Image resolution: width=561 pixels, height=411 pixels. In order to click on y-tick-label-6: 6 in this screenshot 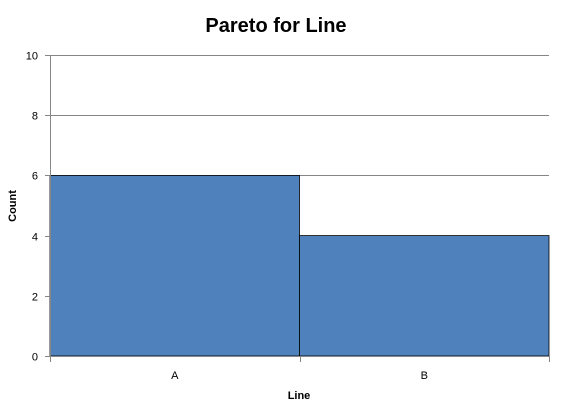, I will do `click(35, 177)`.